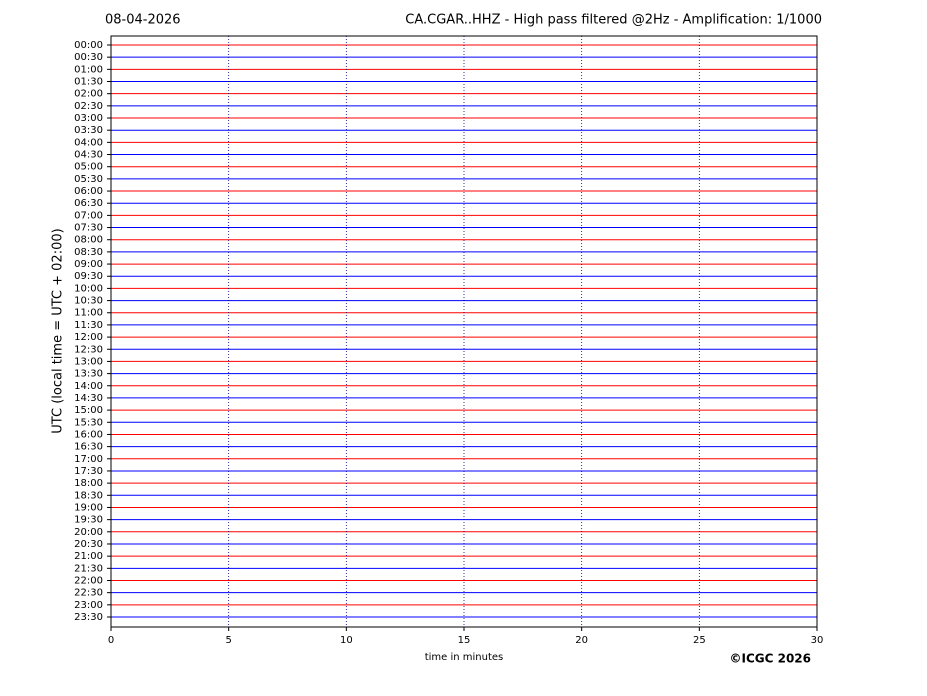  Describe the element at coordinates (88, 568) in the screenshot. I see `y-tick-label: 21:30` at that location.